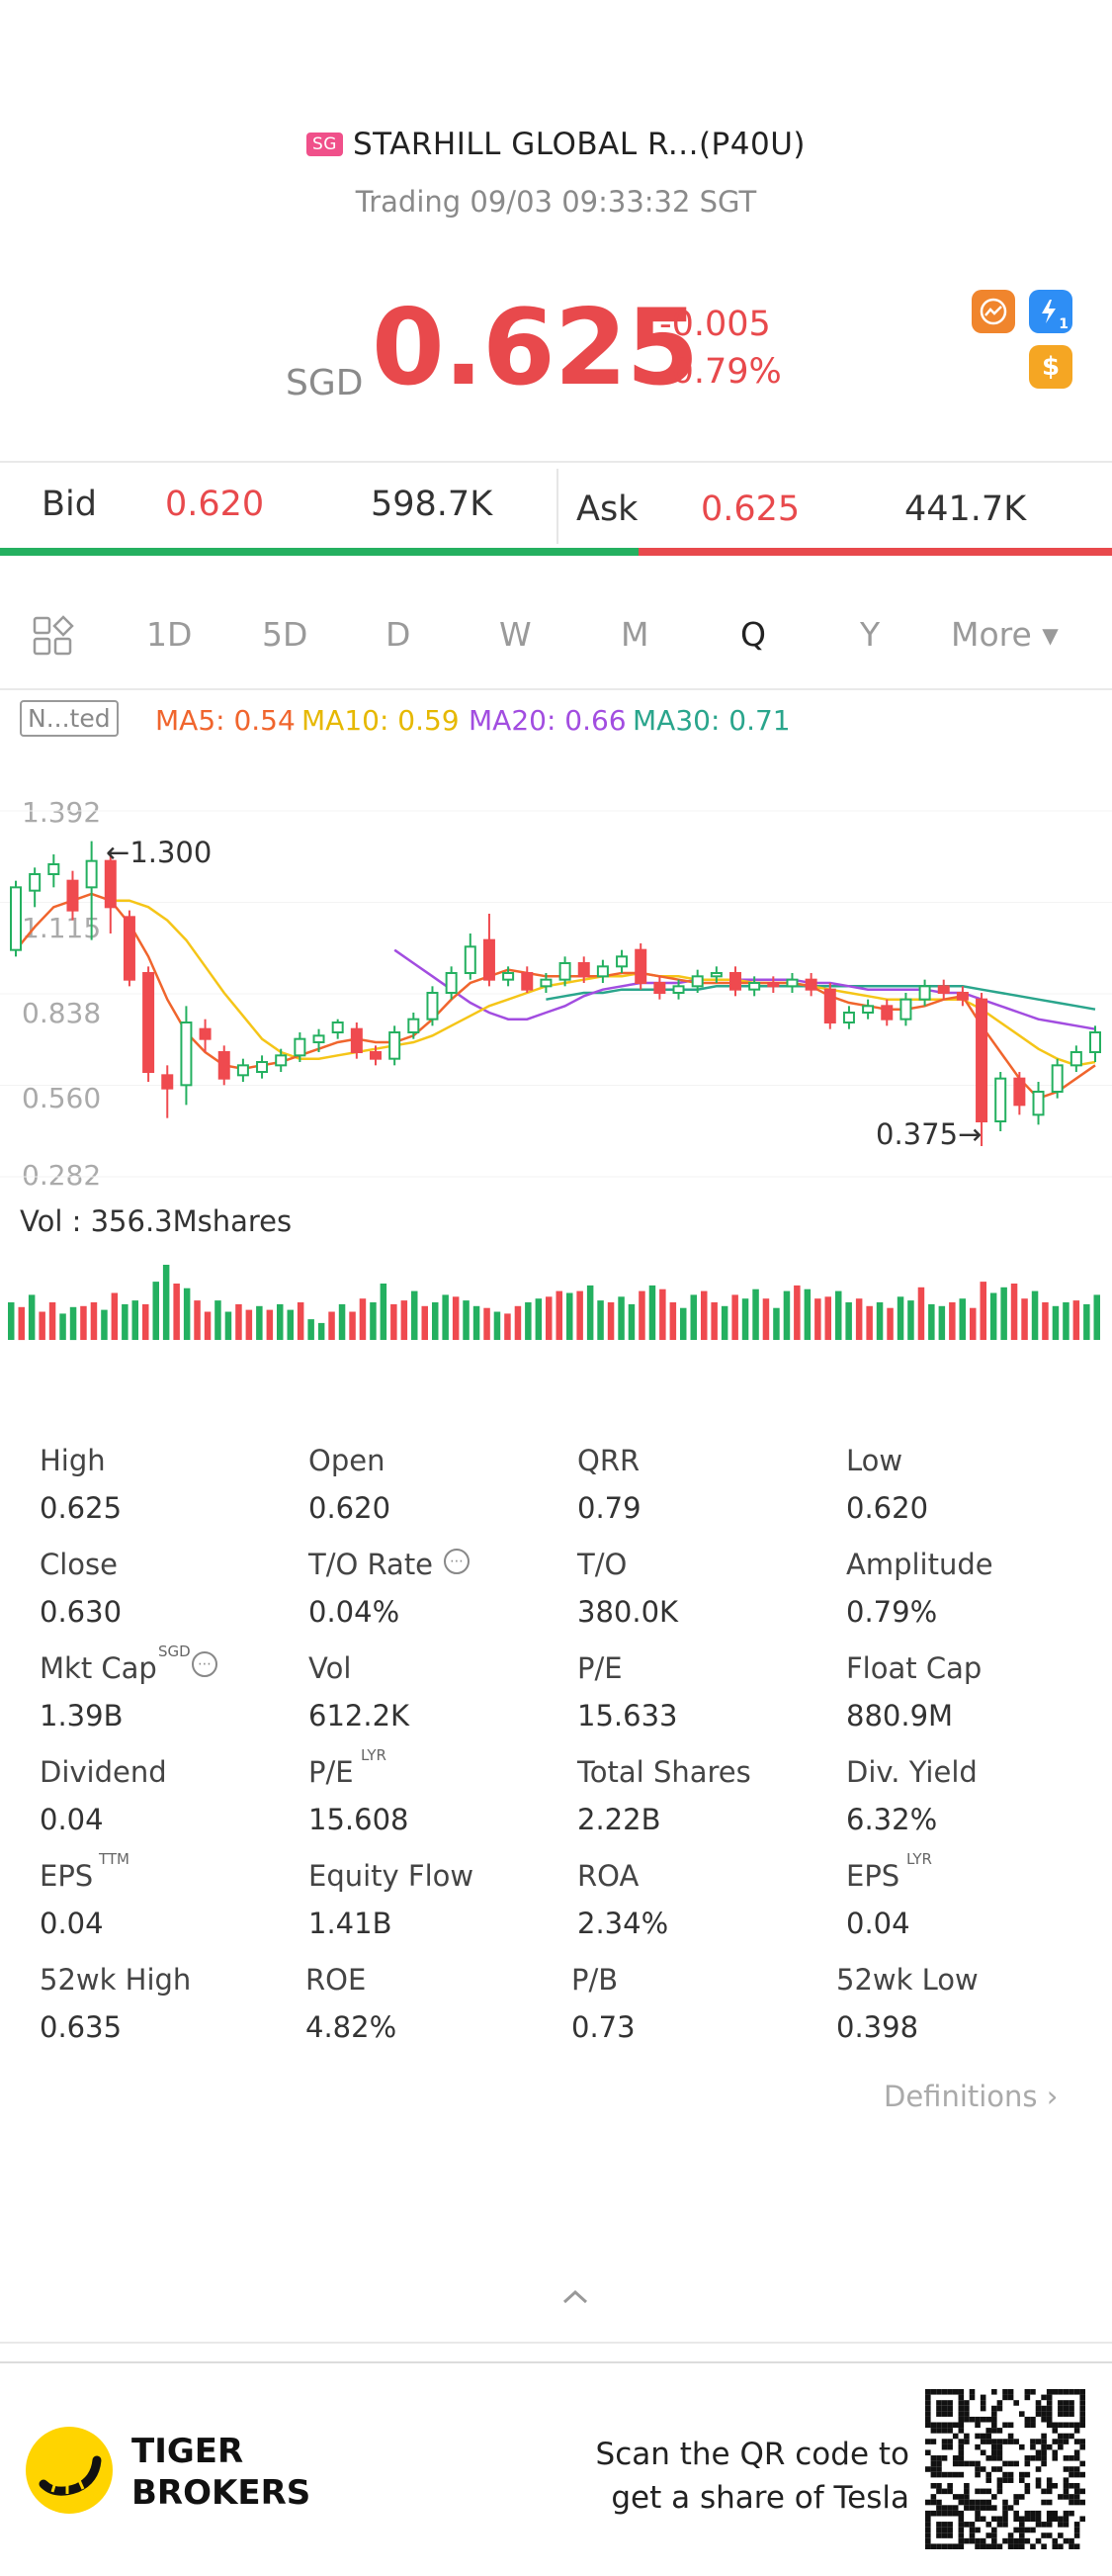 Image resolution: width=1112 pixels, height=2576 pixels. What do you see at coordinates (556, 1290) in the screenshot?
I see `volume-chart` at bounding box center [556, 1290].